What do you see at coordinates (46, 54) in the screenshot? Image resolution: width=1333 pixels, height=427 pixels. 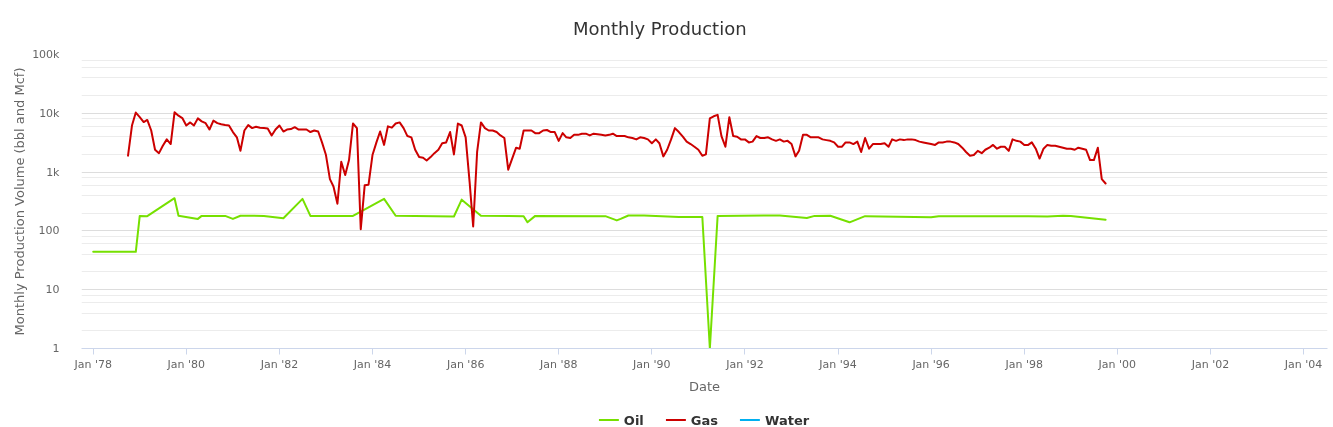 I see `y-tick-label: 100k` at bounding box center [46, 54].